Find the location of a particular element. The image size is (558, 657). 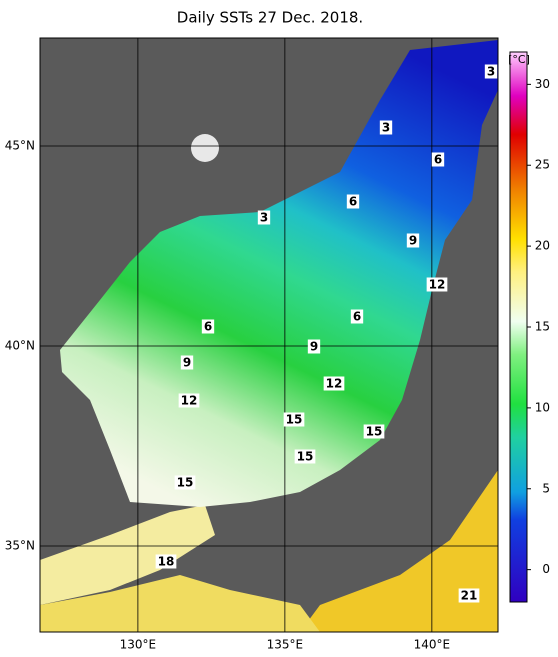

contour-label: 21 is located at coordinates (469, 596).